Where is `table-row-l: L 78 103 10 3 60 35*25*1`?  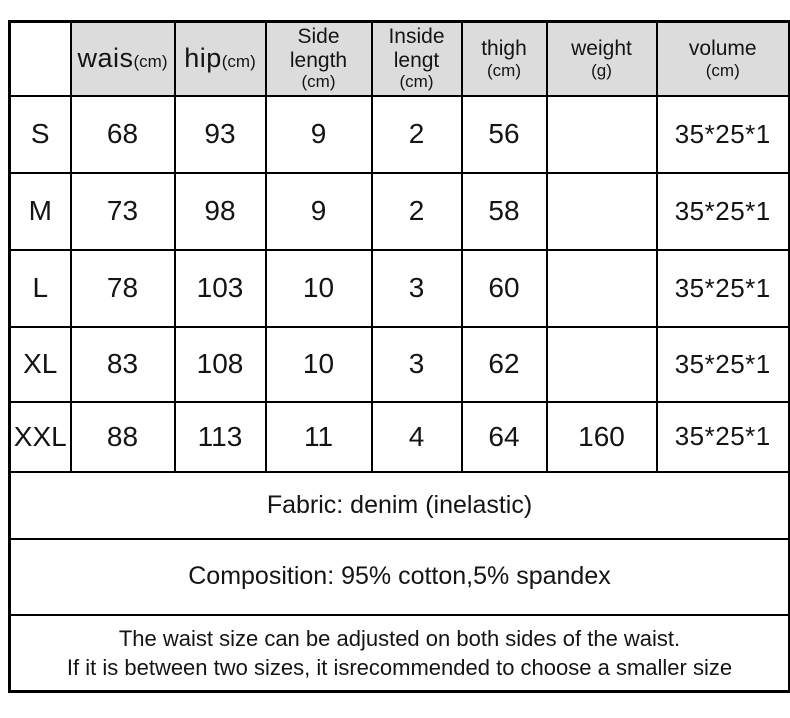
table-row-l: L 78 103 10 3 60 35*25*1 is located at coordinates (399, 288).